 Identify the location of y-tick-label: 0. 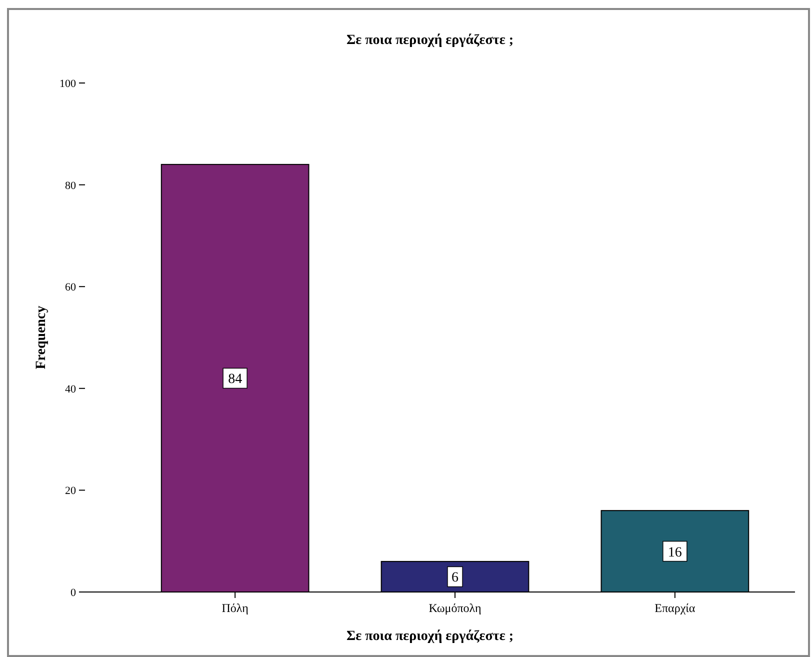
(73, 593).